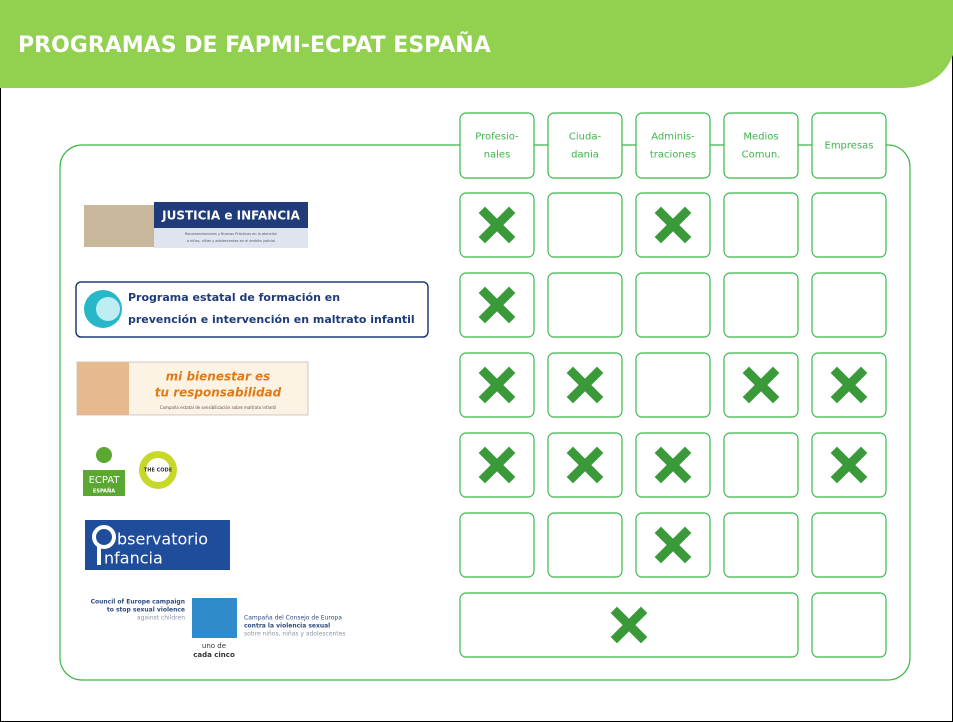  I want to click on logo-o, so click(104, 537).